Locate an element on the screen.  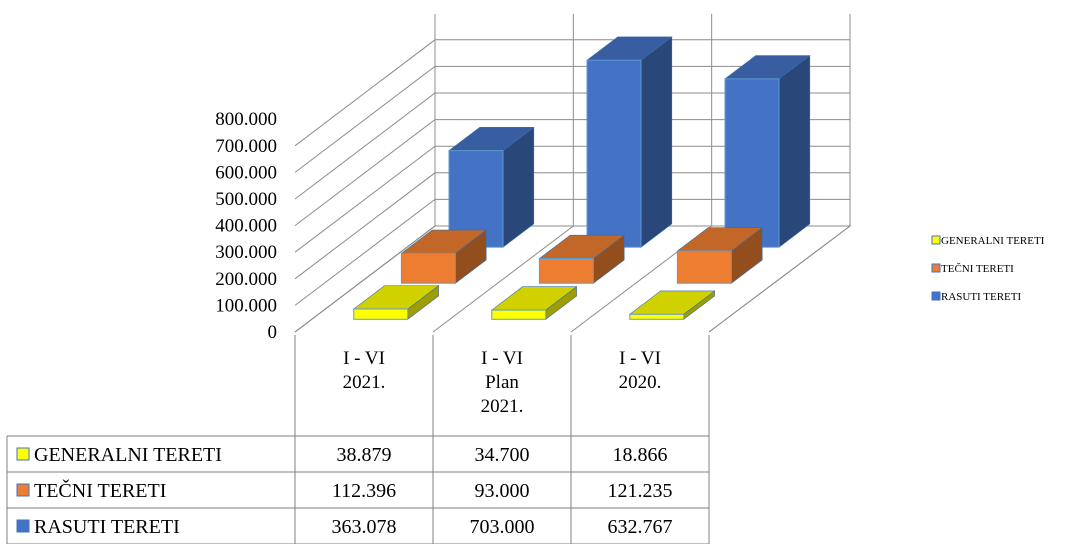
legend-label: TEČNI TERETI is located at coordinates (977, 269).